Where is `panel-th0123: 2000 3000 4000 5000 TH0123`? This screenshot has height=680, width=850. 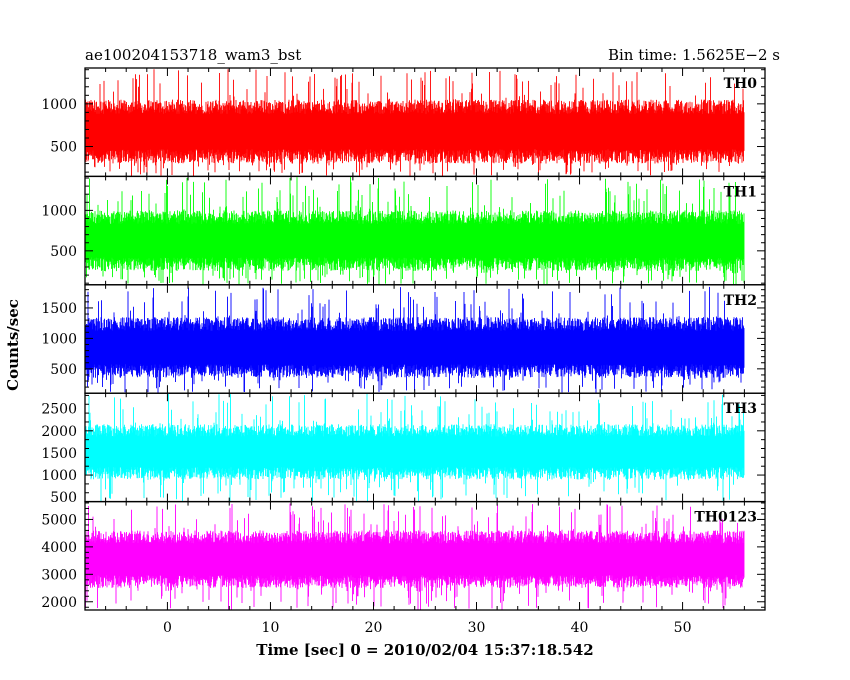 panel-th0123: 2000 3000 4000 5000 TH0123 is located at coordinates (403, 555).